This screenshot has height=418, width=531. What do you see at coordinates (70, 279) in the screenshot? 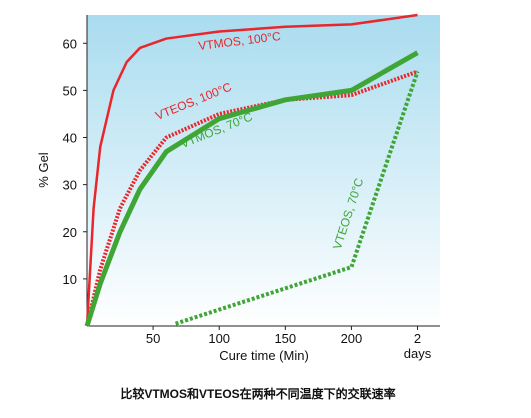
I see `y-tick-label: 10` at bounding box center [70, 279].